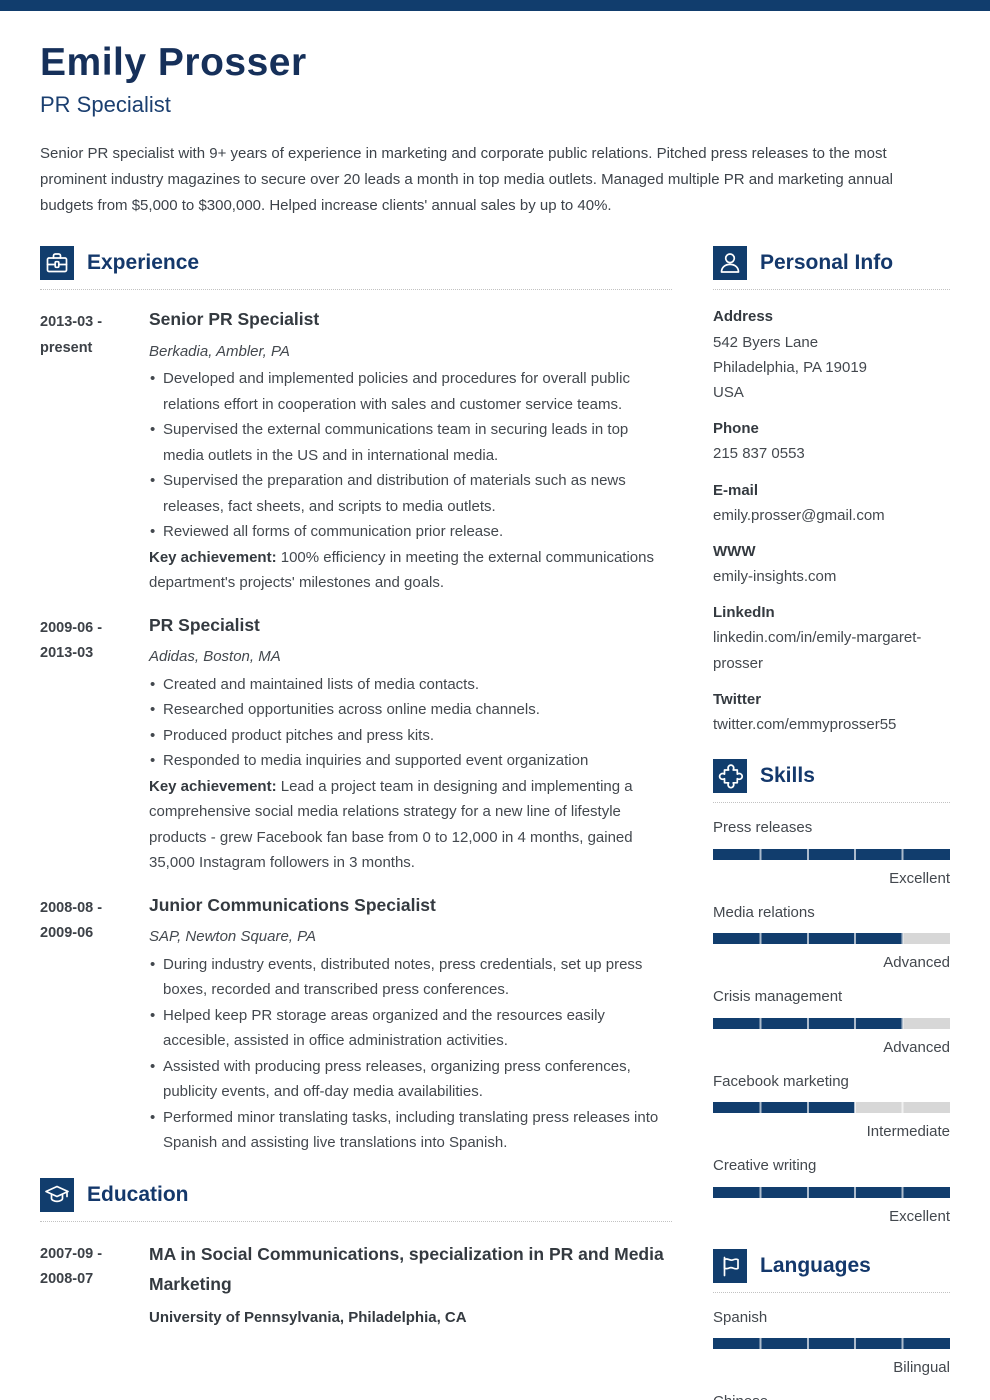  What do you see at coordinates (410, 736) in the screenshot?
I see `job-bullet: Produced product pitches and press kits.` at bounding box center [410, 736].